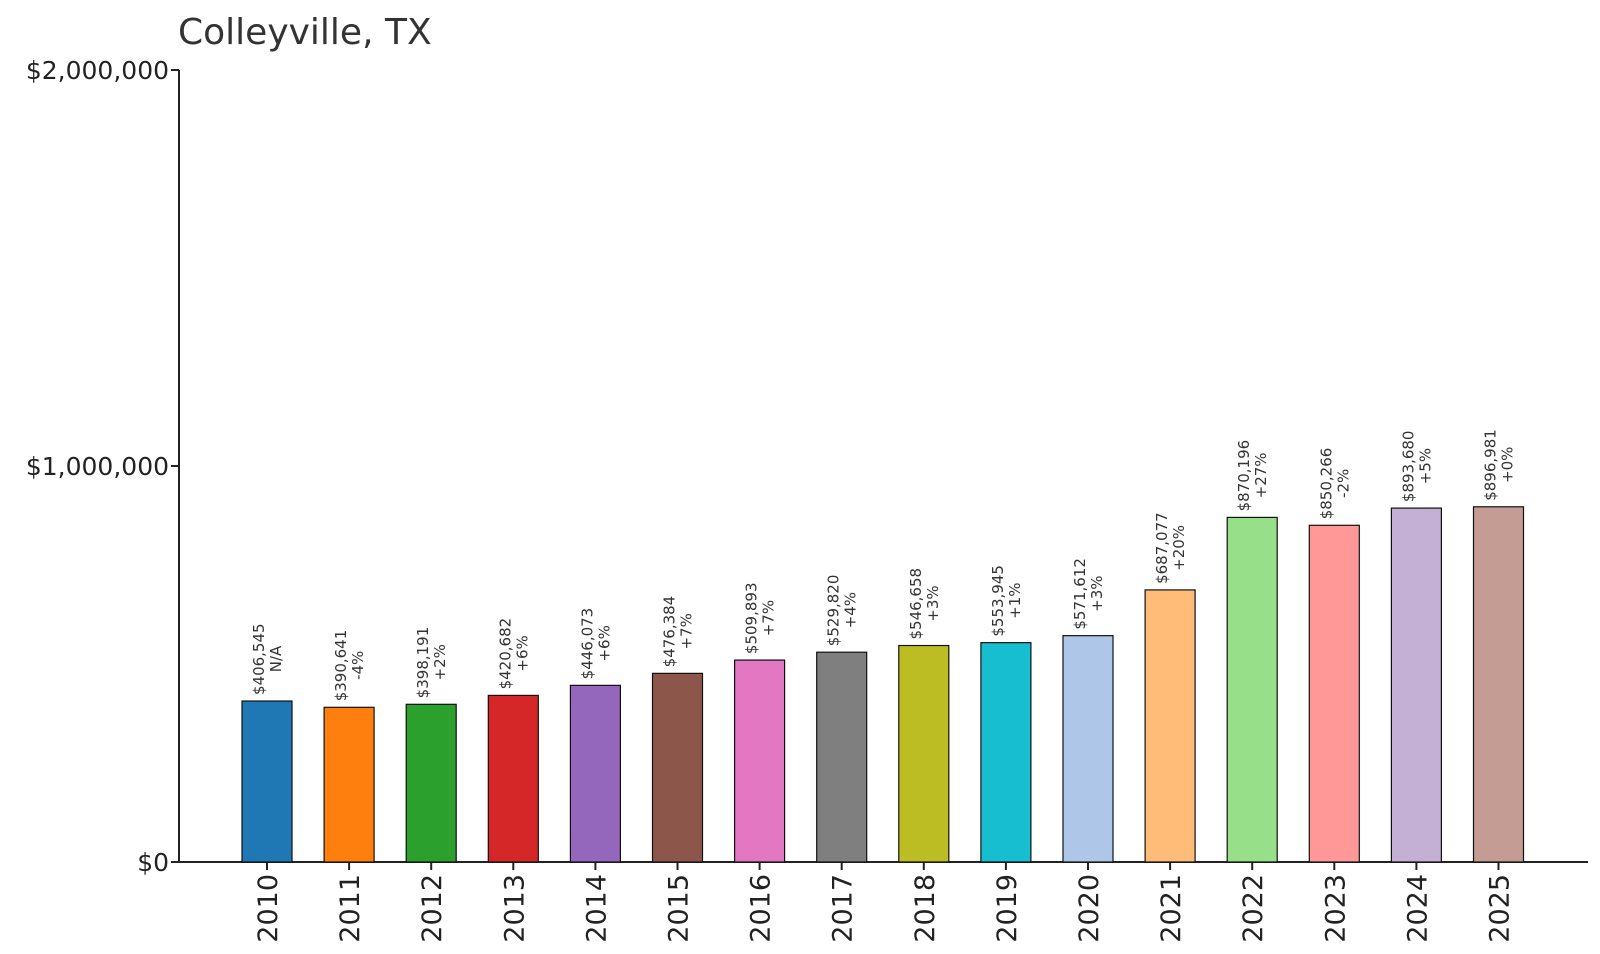 Image resolution: width=1600 pixels, height=954 pixels. I want to click on bar-value-label: $406,545, so click(259, 659).